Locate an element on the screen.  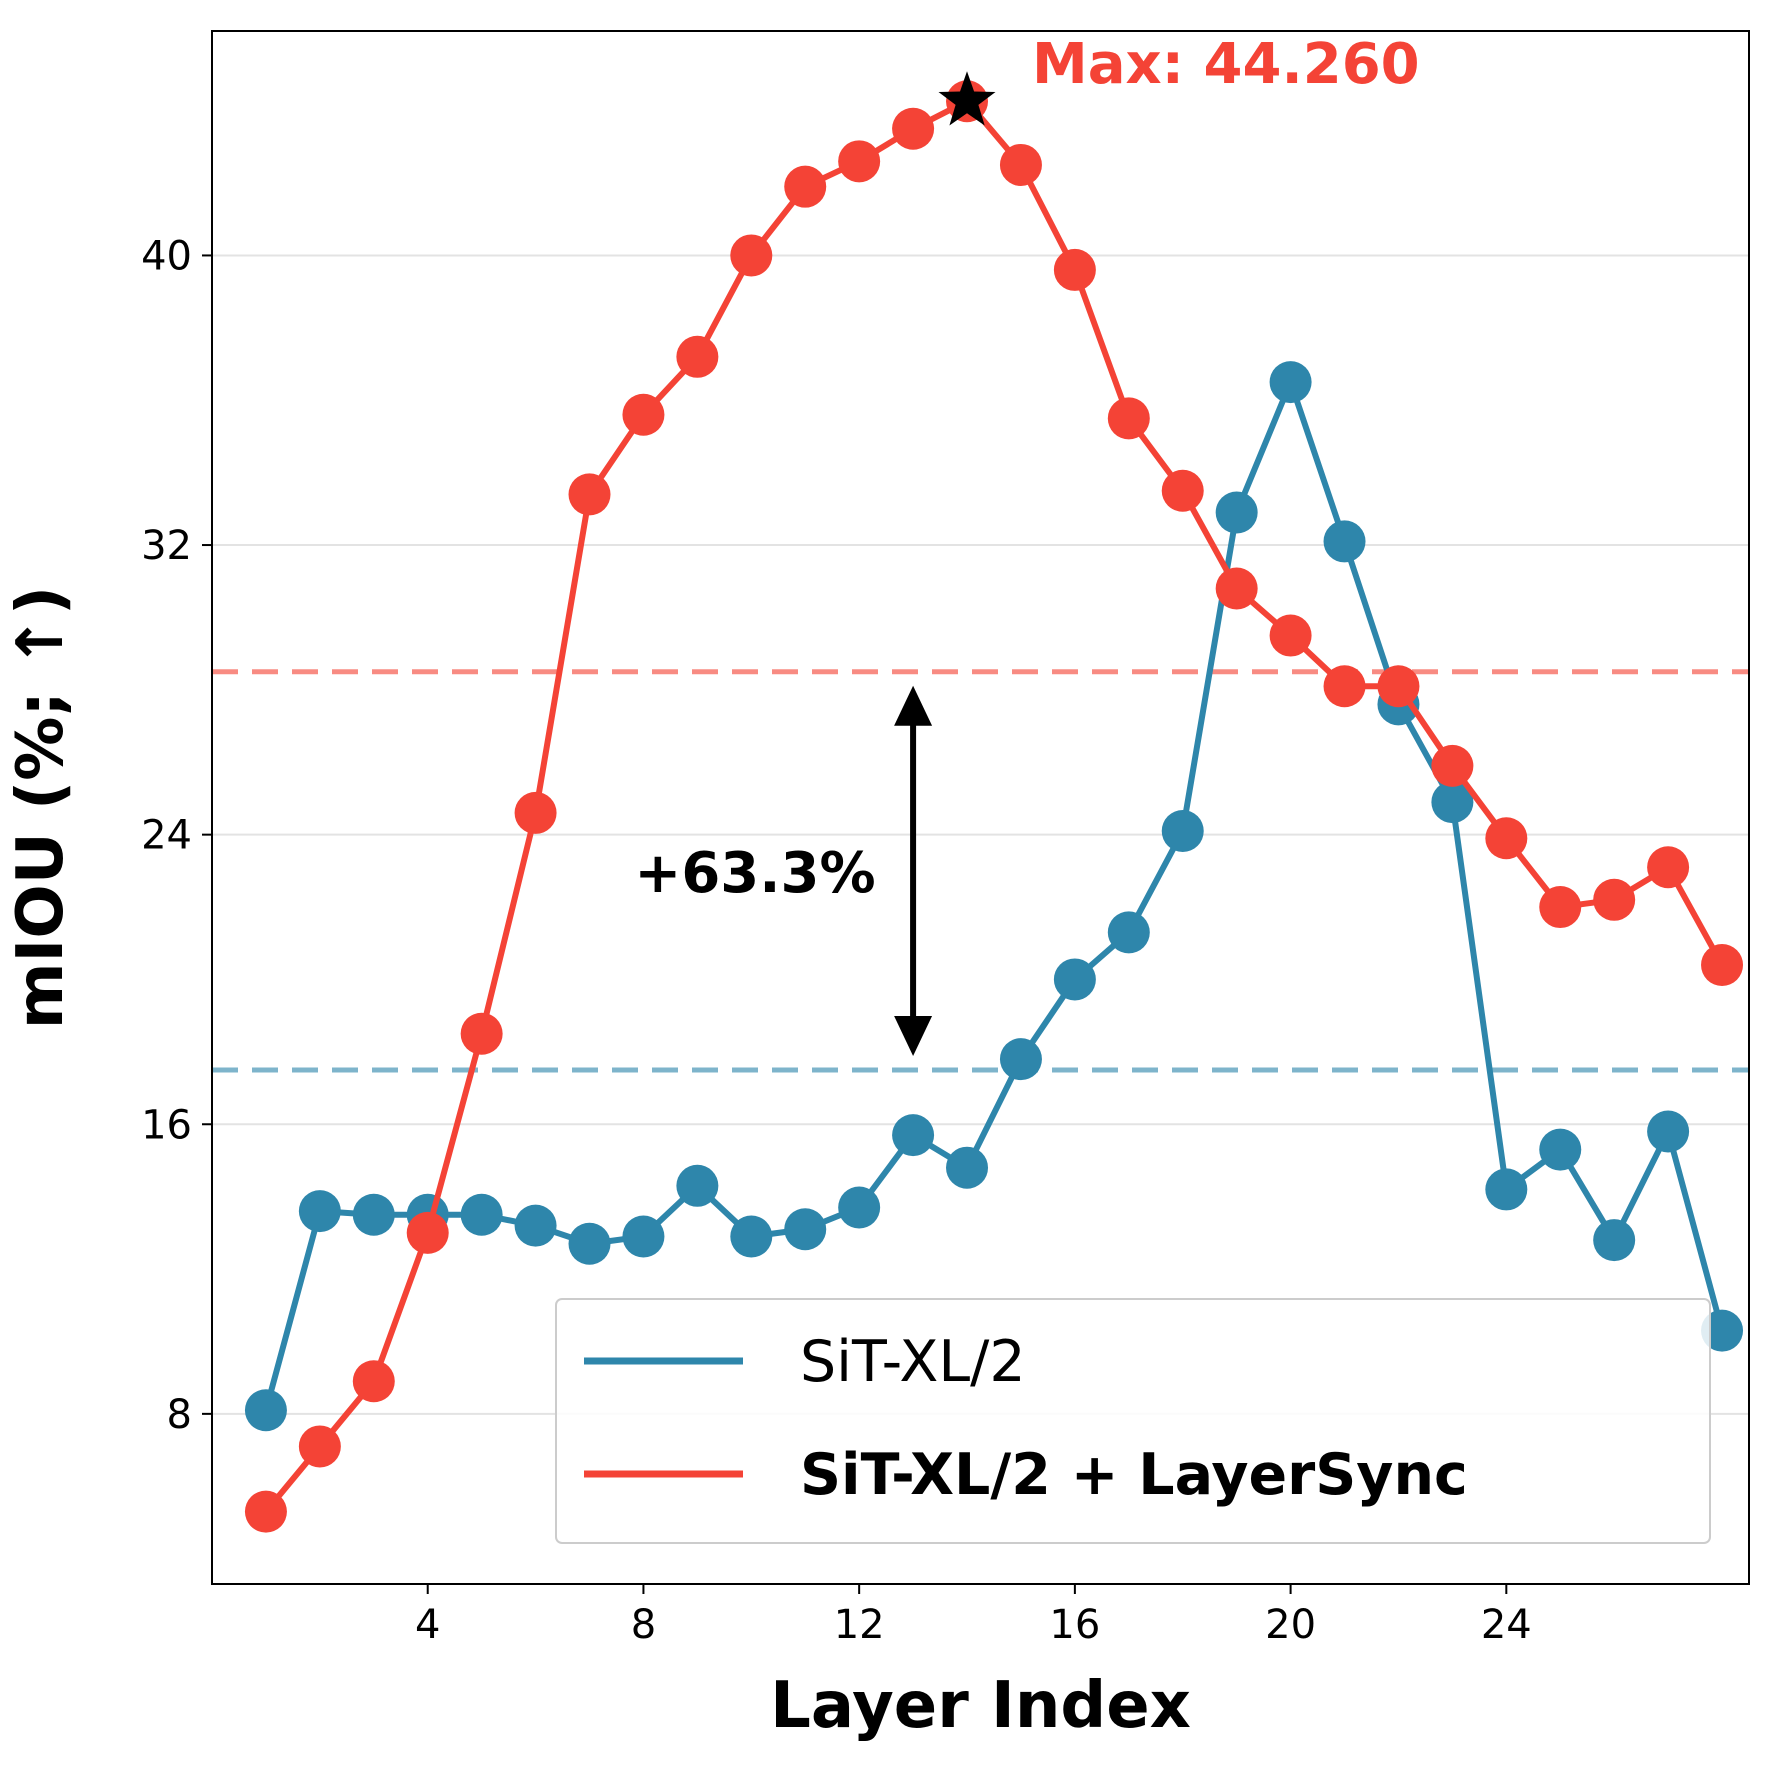
legend: SiT-XL/2 SiT-XL/2 + LayerSync is located at coordinates (1133, 1421).